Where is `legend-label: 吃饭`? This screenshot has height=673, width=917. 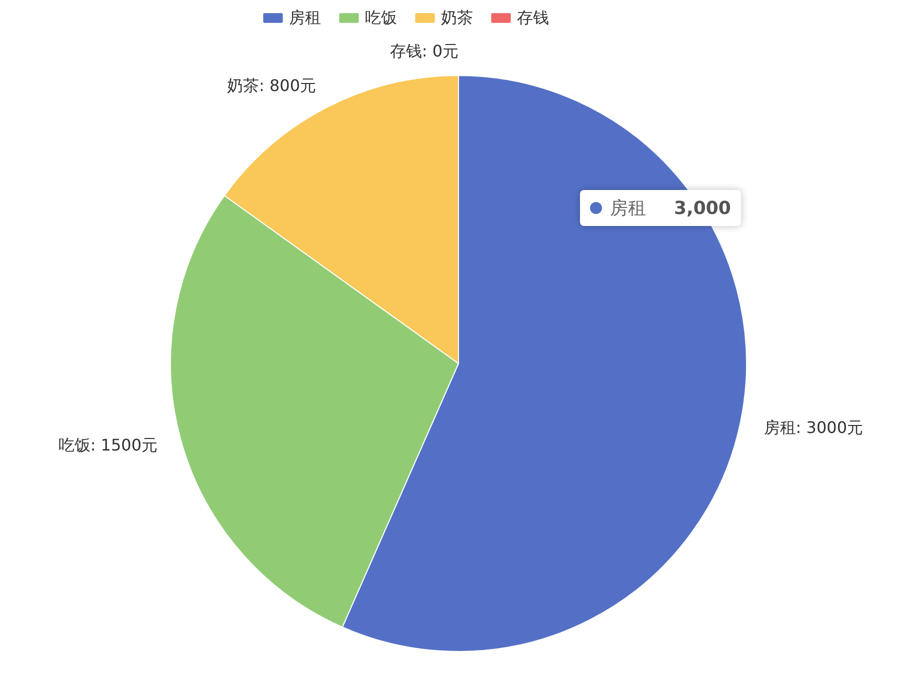
legend-label: 吃饭 is located at coordinates (381, 17).